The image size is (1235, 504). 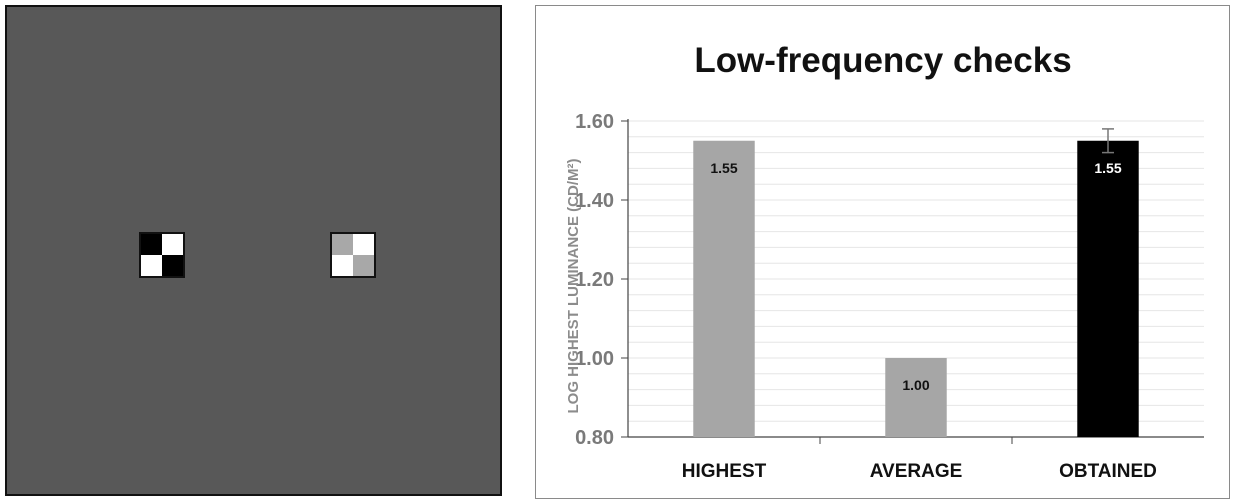 I want to click on bar-highest, so click(x=724, y=288).